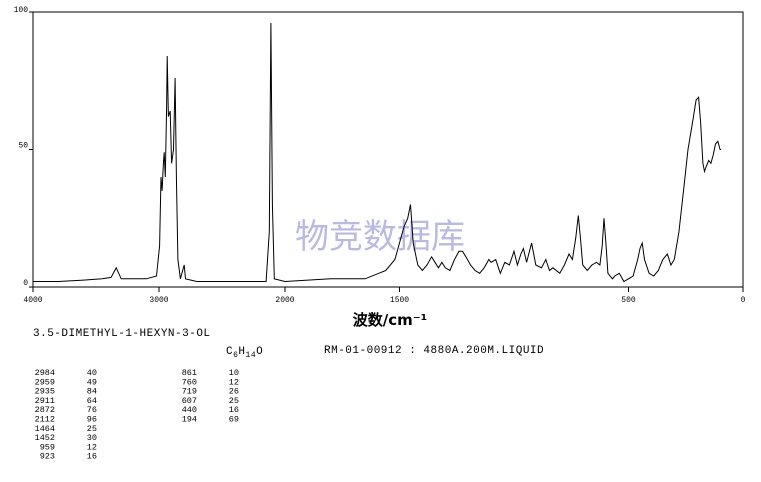 This screenshot has width=761, height=482. I want to click on peak-wavenumber: 2935, so click(45, 392).